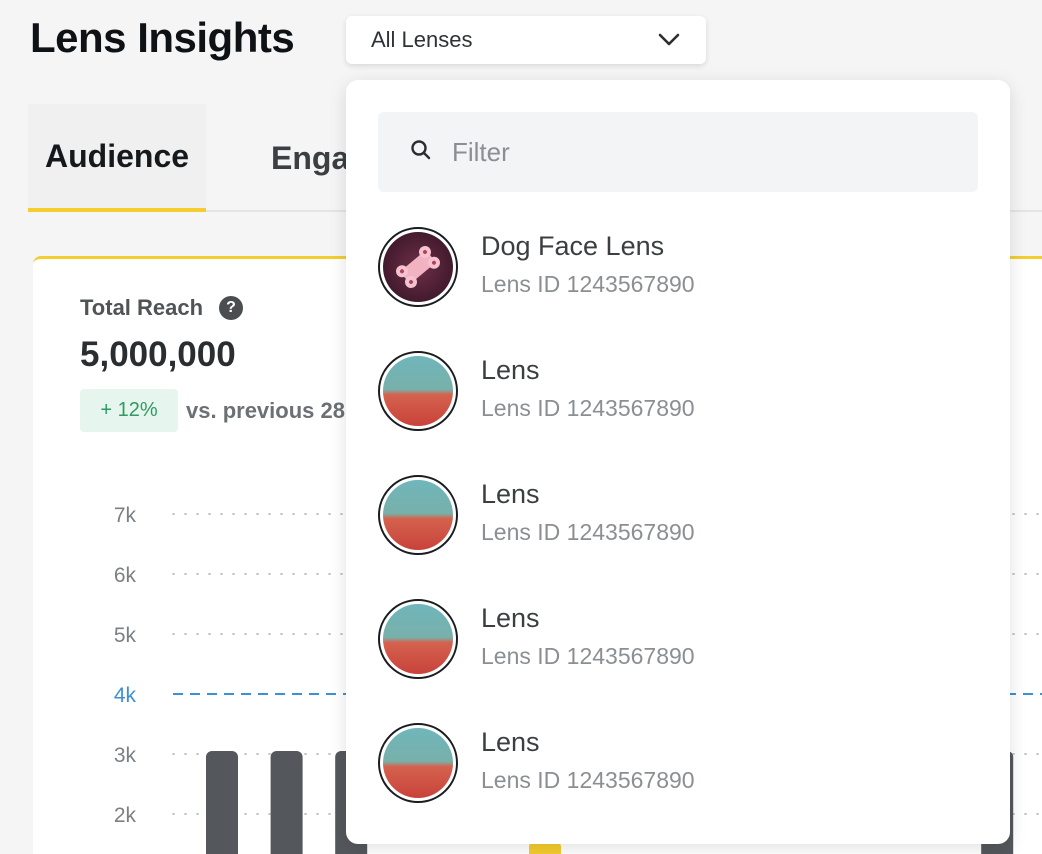 The width and height of the screenshot is (1042, 854). Describe the element at coordinates (125, 815) in the screenshot. I see `y-tick-label: 2k` at that location.